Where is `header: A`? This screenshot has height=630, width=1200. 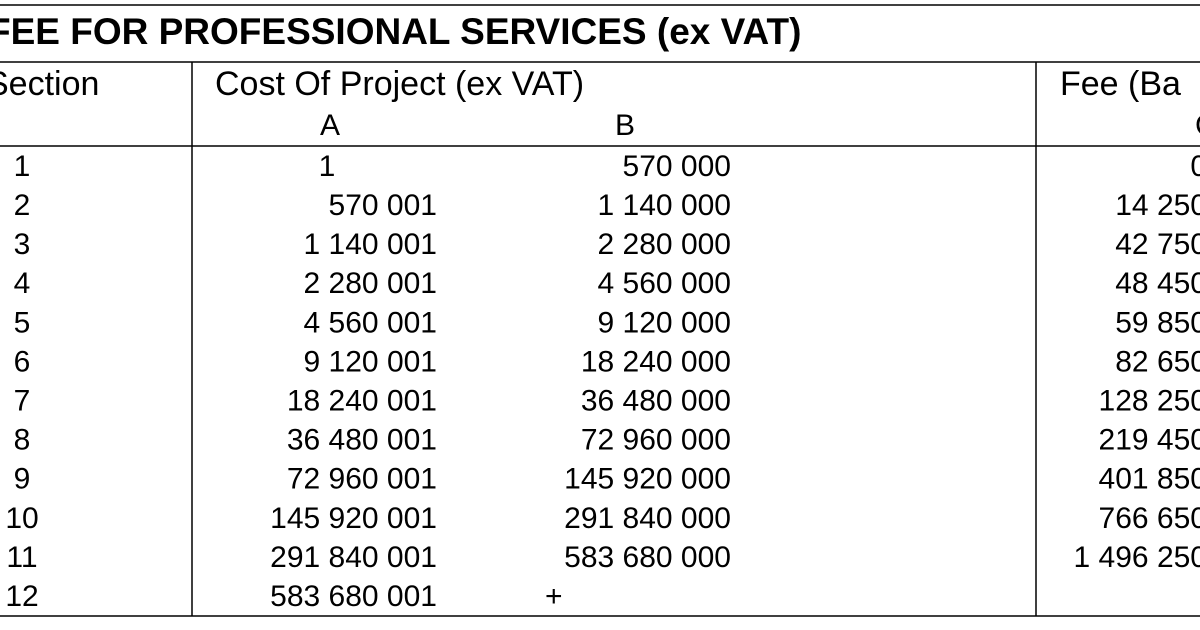 header: A is located at coordinates (330, 125).